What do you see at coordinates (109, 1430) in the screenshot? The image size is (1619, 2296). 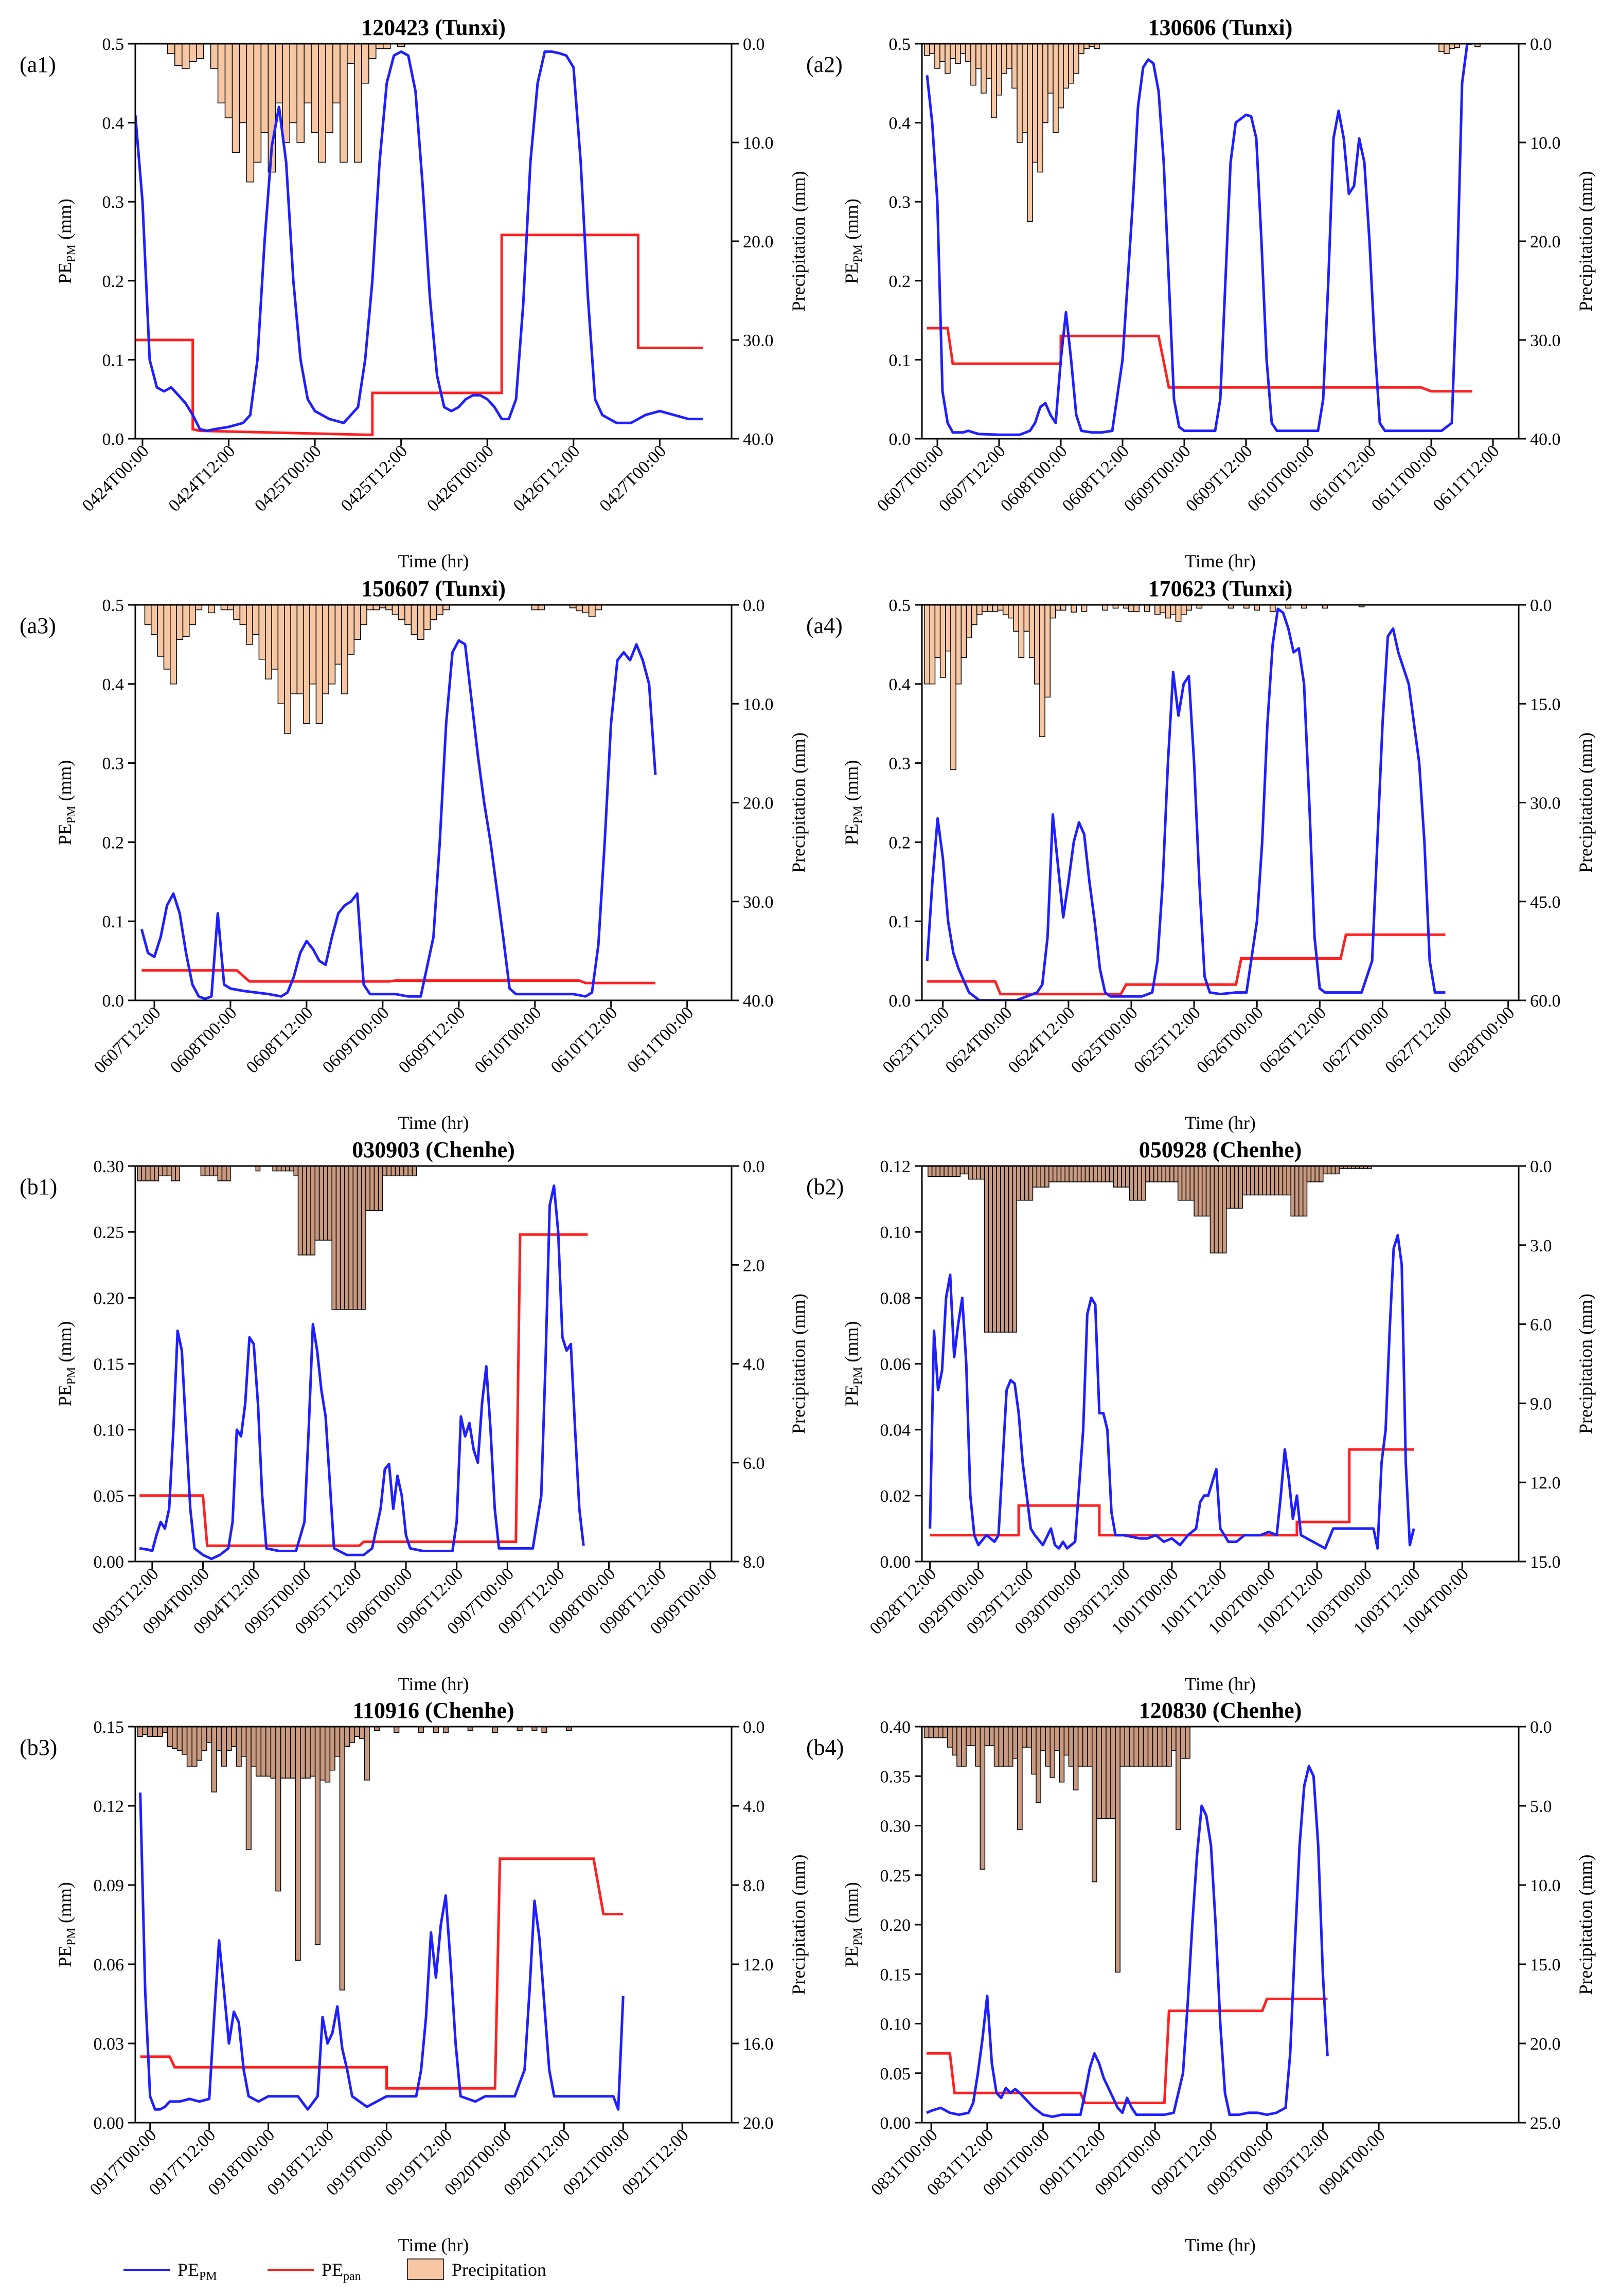 I see `y-tick-label: 0.10` at bounding box center [109, 1430].